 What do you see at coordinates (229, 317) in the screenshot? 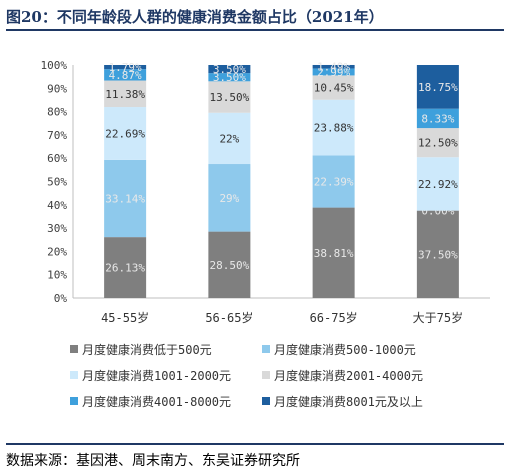
I see `x-tick-label: 56-65岁` at bounding box center [229, 317].